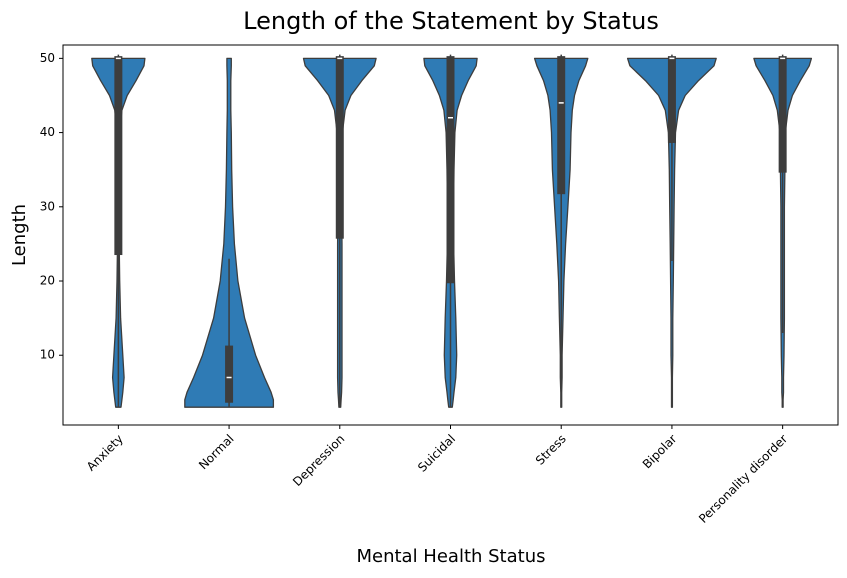 This screenshot has width=847, height=578. Describe the element at coordinates (19, 235) in the screenshot. I see `y-axis-label: Length` at that location.